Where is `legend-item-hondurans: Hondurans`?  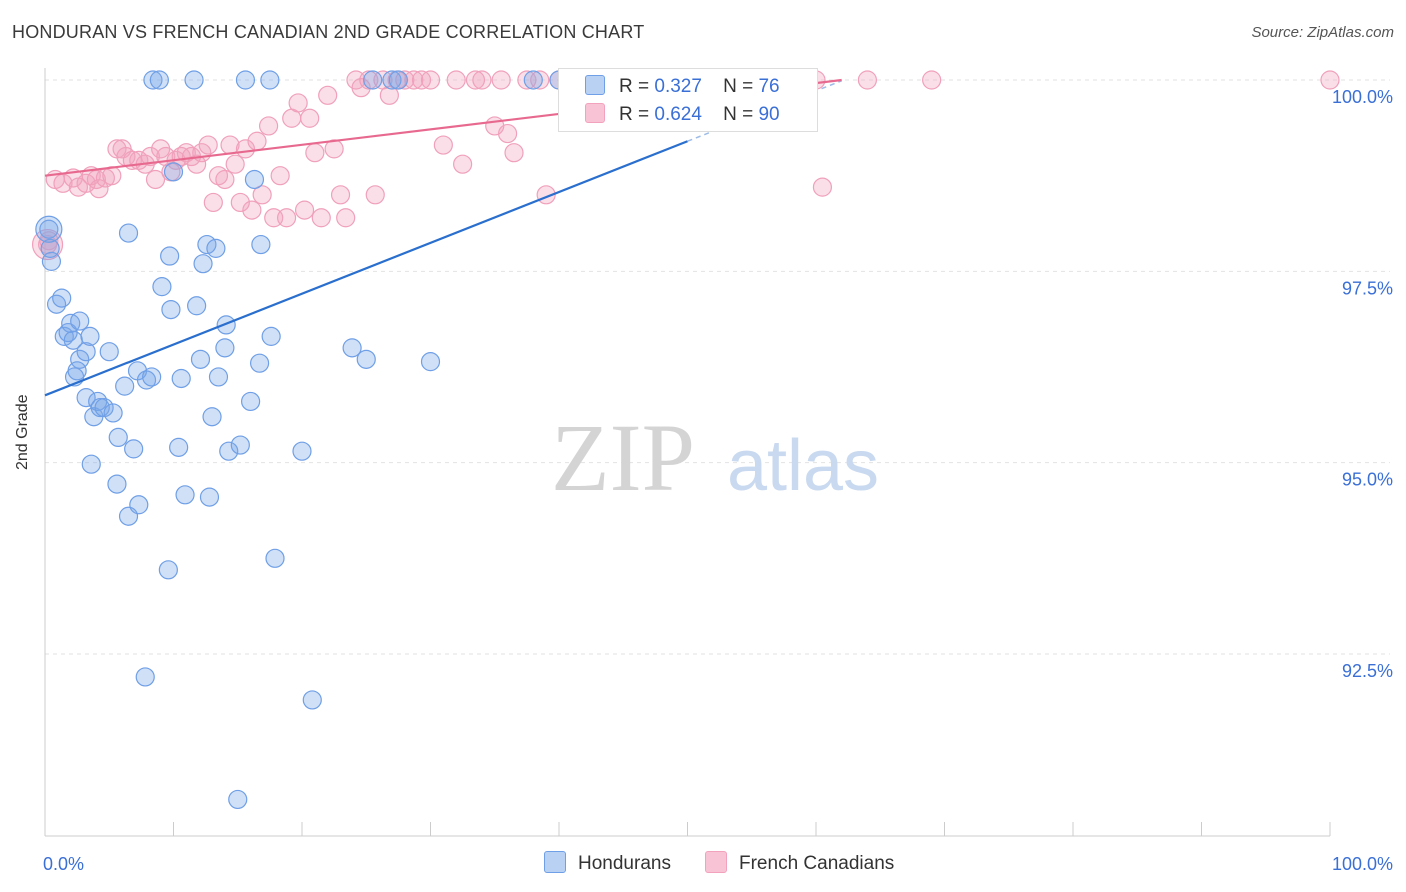
legend-item-hondurans: Hondurans is located at coordinates (607, 863).